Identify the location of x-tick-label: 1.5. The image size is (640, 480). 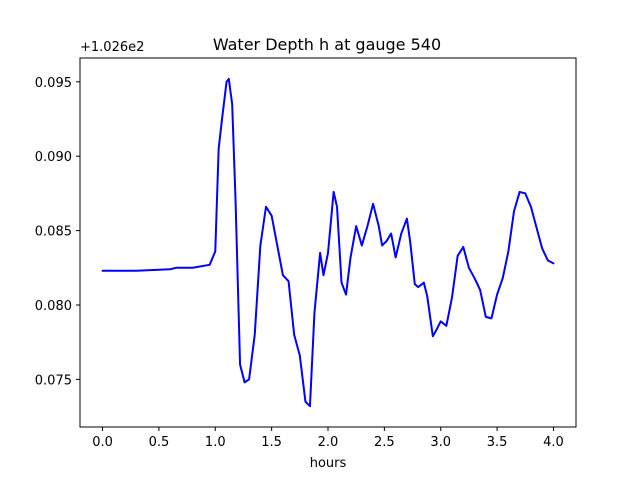
(271, 442).